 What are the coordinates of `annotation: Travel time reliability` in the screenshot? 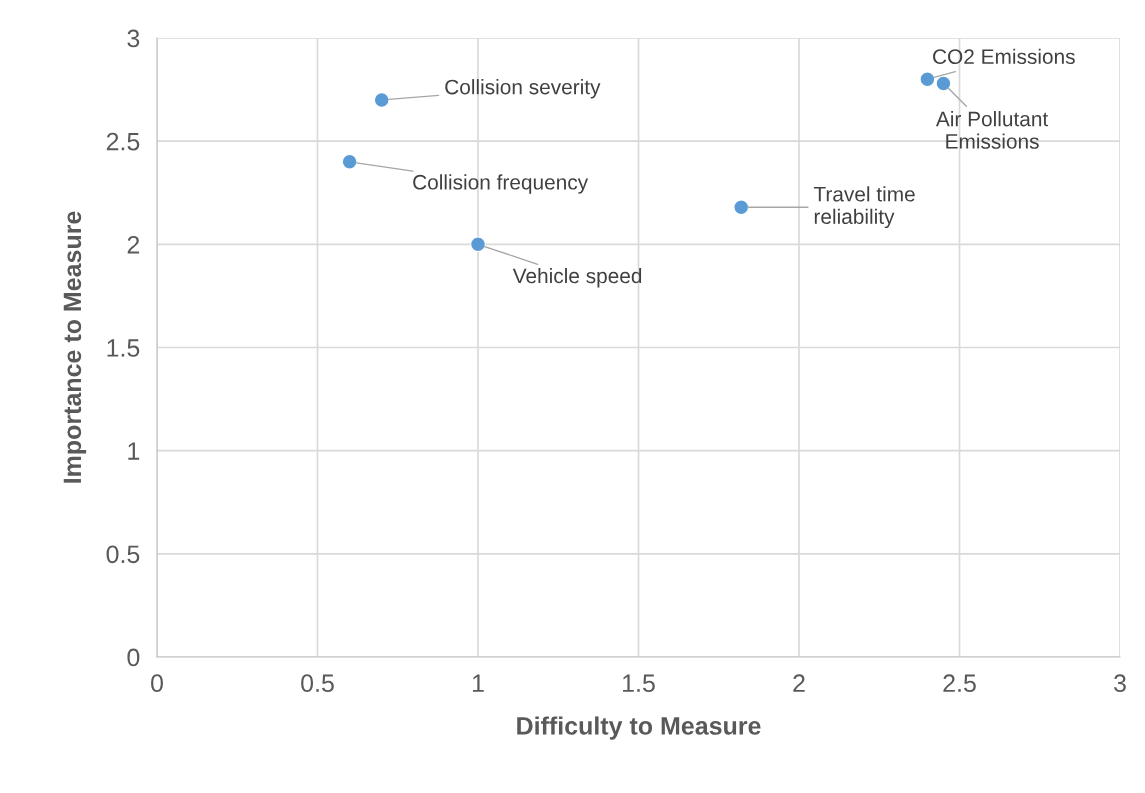 It's located at (864, 207).